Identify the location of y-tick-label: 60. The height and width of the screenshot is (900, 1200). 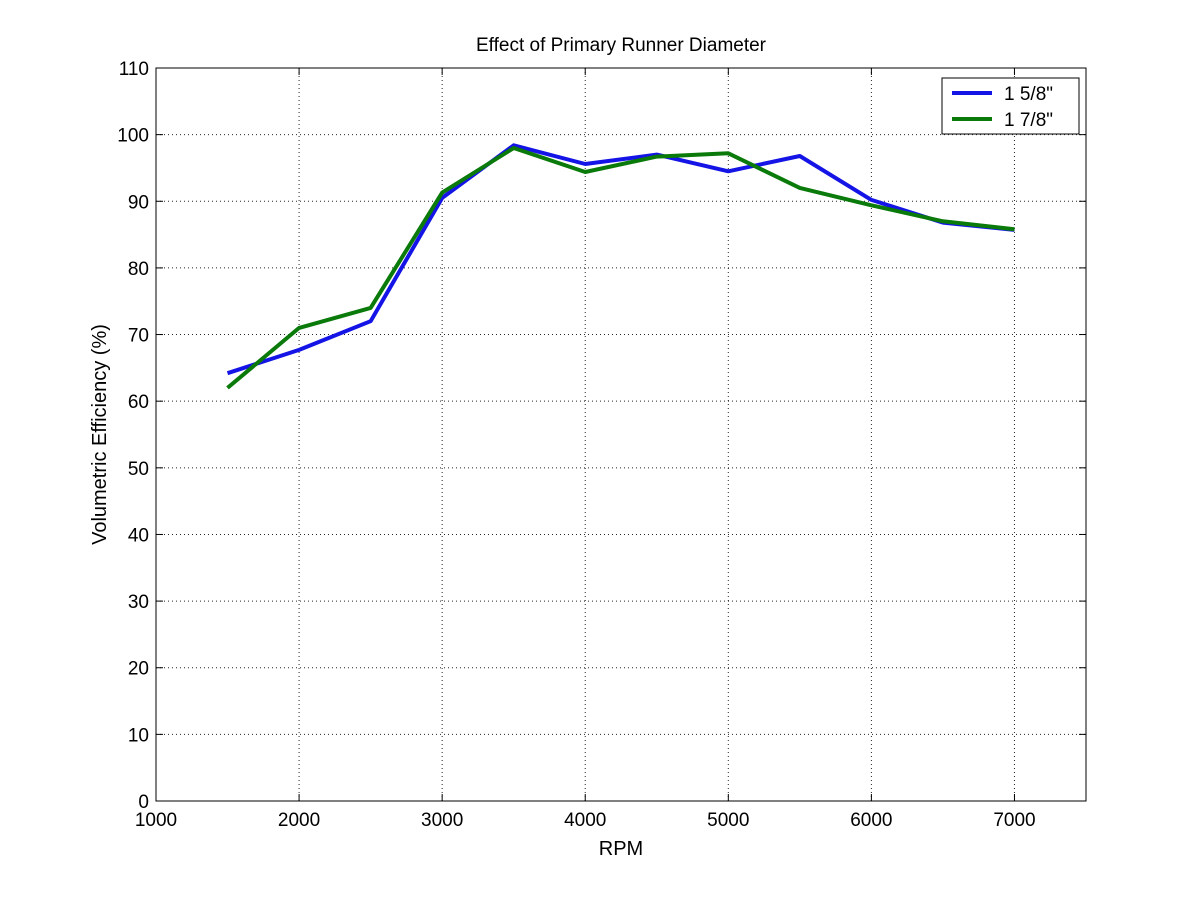
(138, 402).